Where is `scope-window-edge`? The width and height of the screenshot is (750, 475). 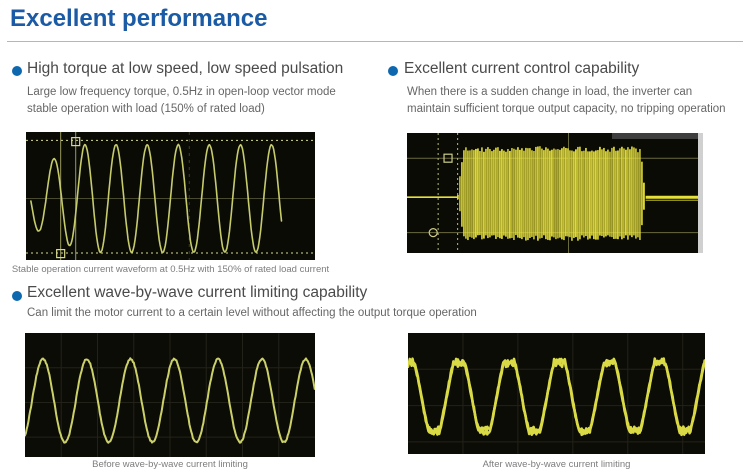 scope-window-edge is located at coordinates (700, 193).